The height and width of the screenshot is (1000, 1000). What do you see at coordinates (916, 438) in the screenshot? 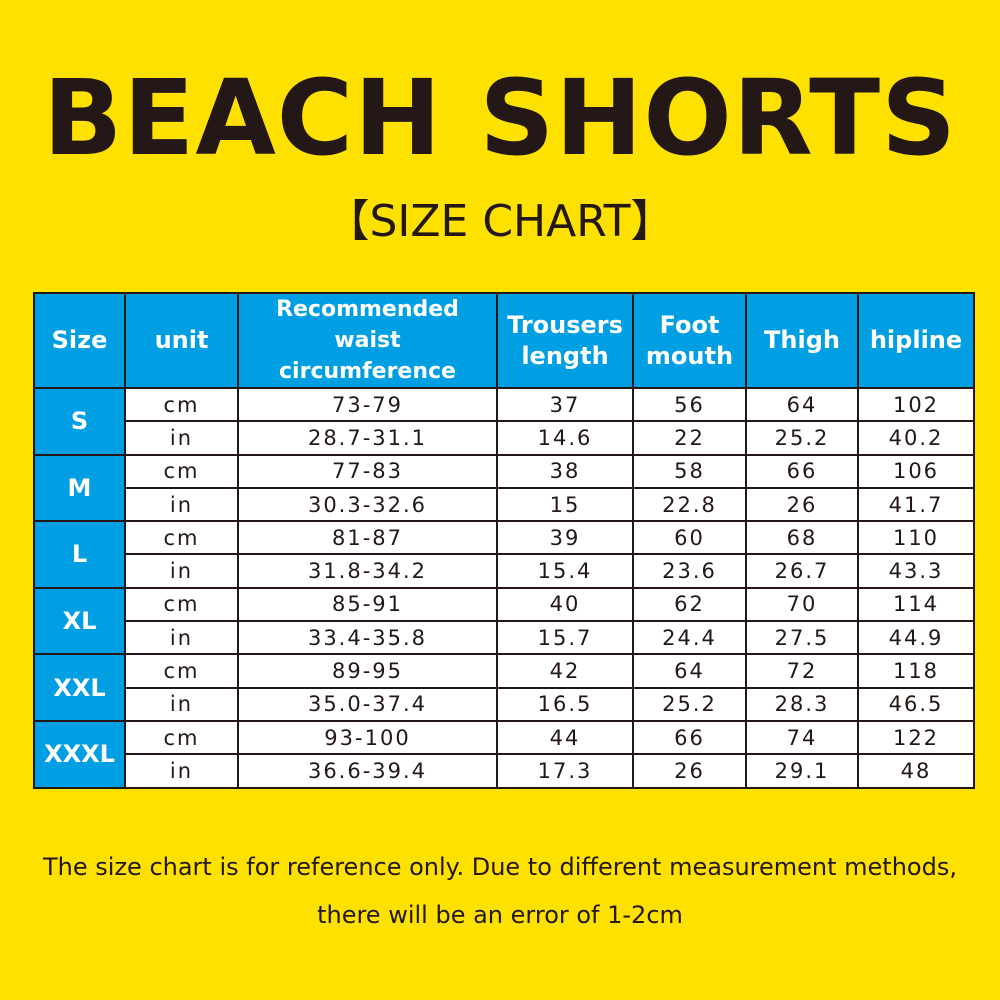
I see `cell-hipline: 40.2` at bounding box center [916, 438].